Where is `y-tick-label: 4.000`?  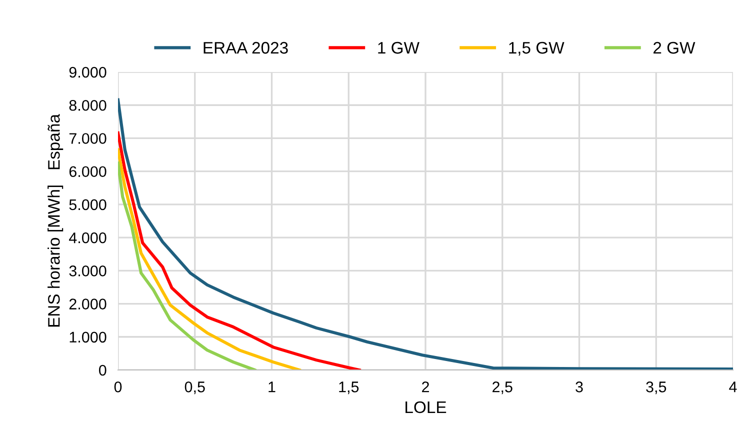 y-tick-label: 4.000 is located at coordinates (87, 238).